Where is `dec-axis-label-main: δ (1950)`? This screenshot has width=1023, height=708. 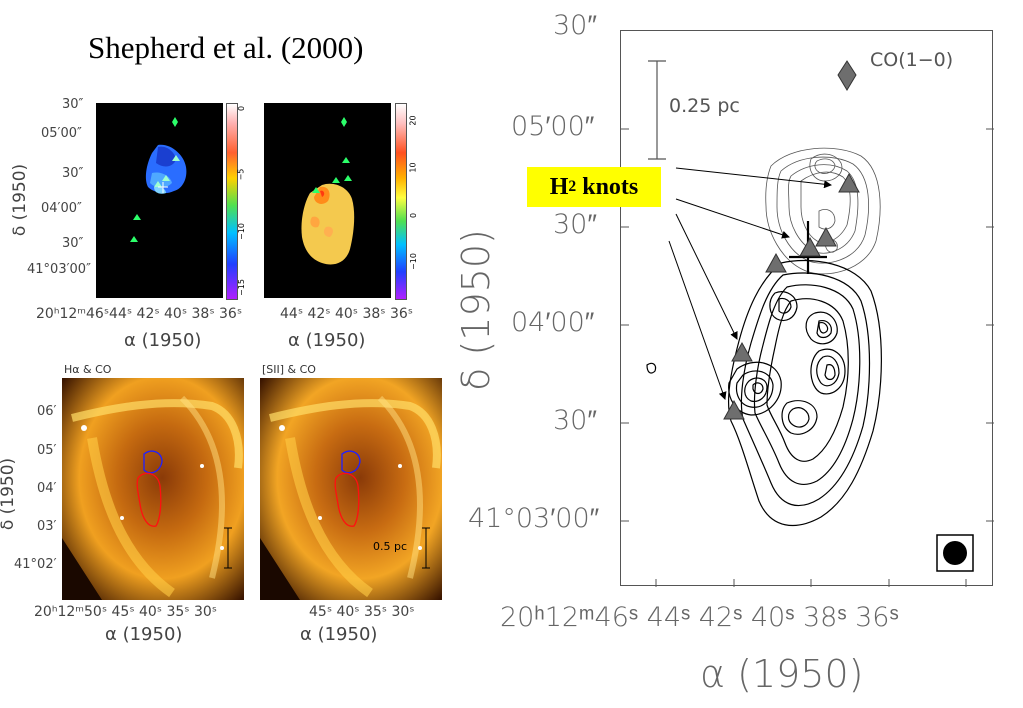 dec-axis-label-main: δ (1950) is located at coordinates (475, 310).